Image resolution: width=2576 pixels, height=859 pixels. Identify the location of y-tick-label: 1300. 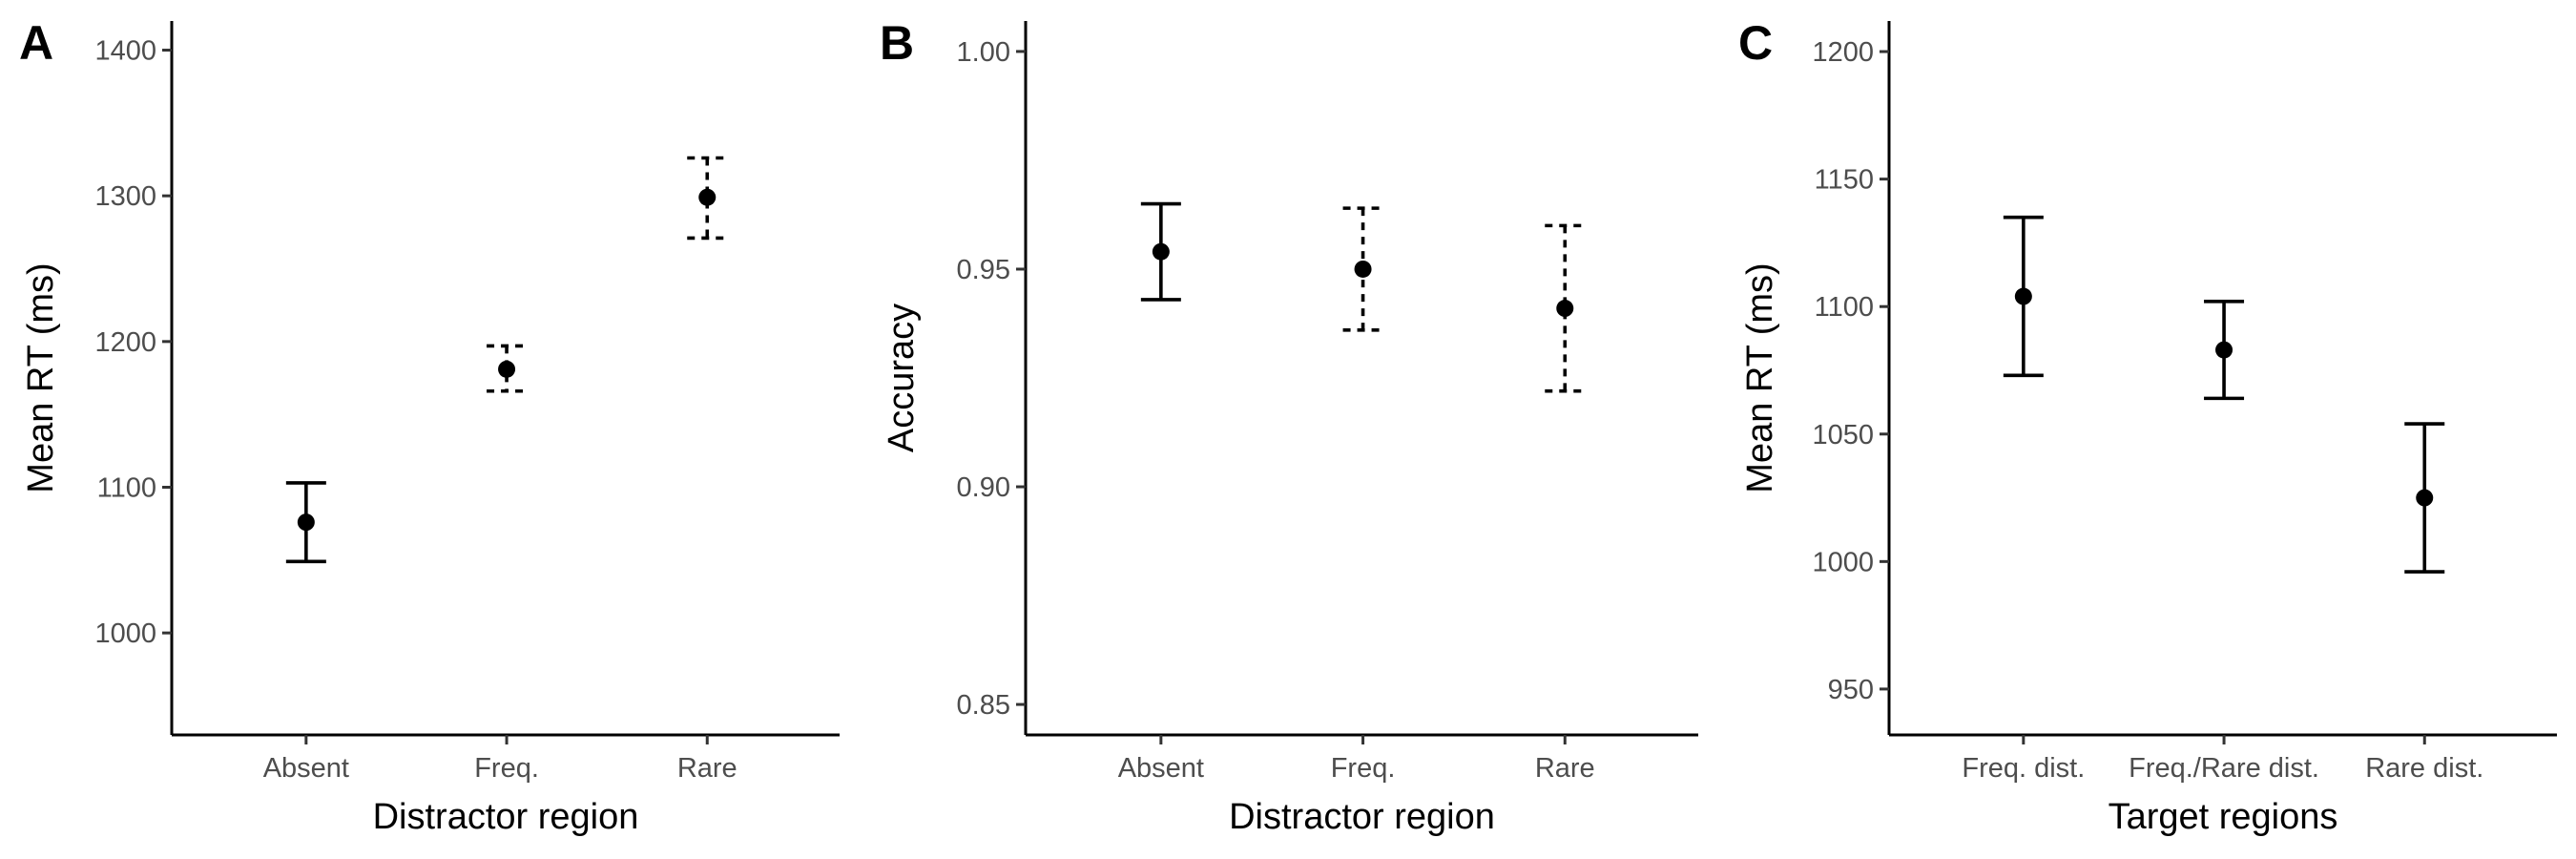
(125, 196).